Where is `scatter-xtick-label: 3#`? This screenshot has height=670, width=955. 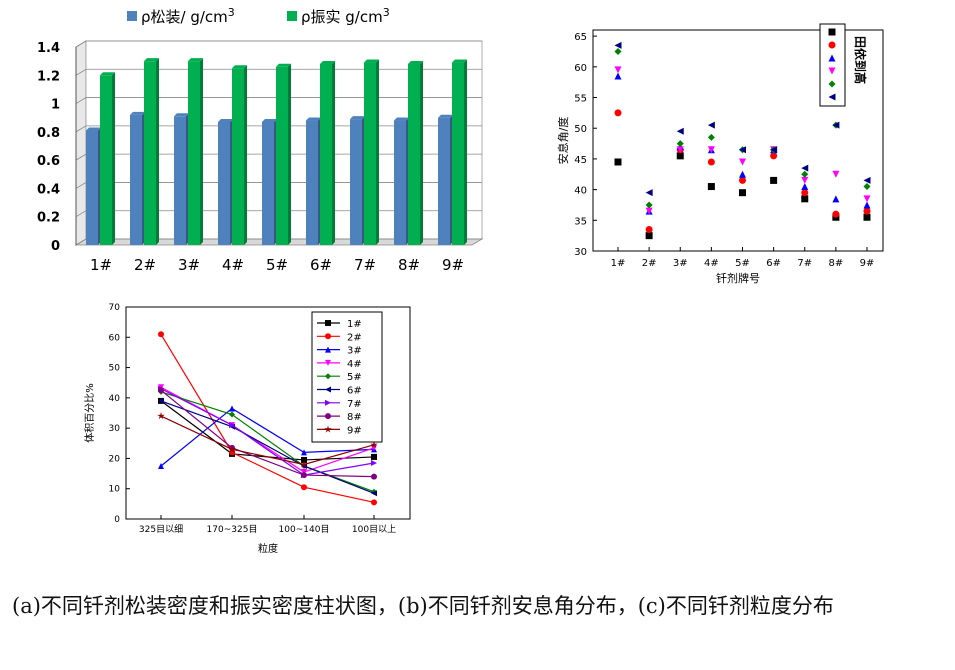
scatter-xtick-label: 3# is located at coordinates (680, 263).